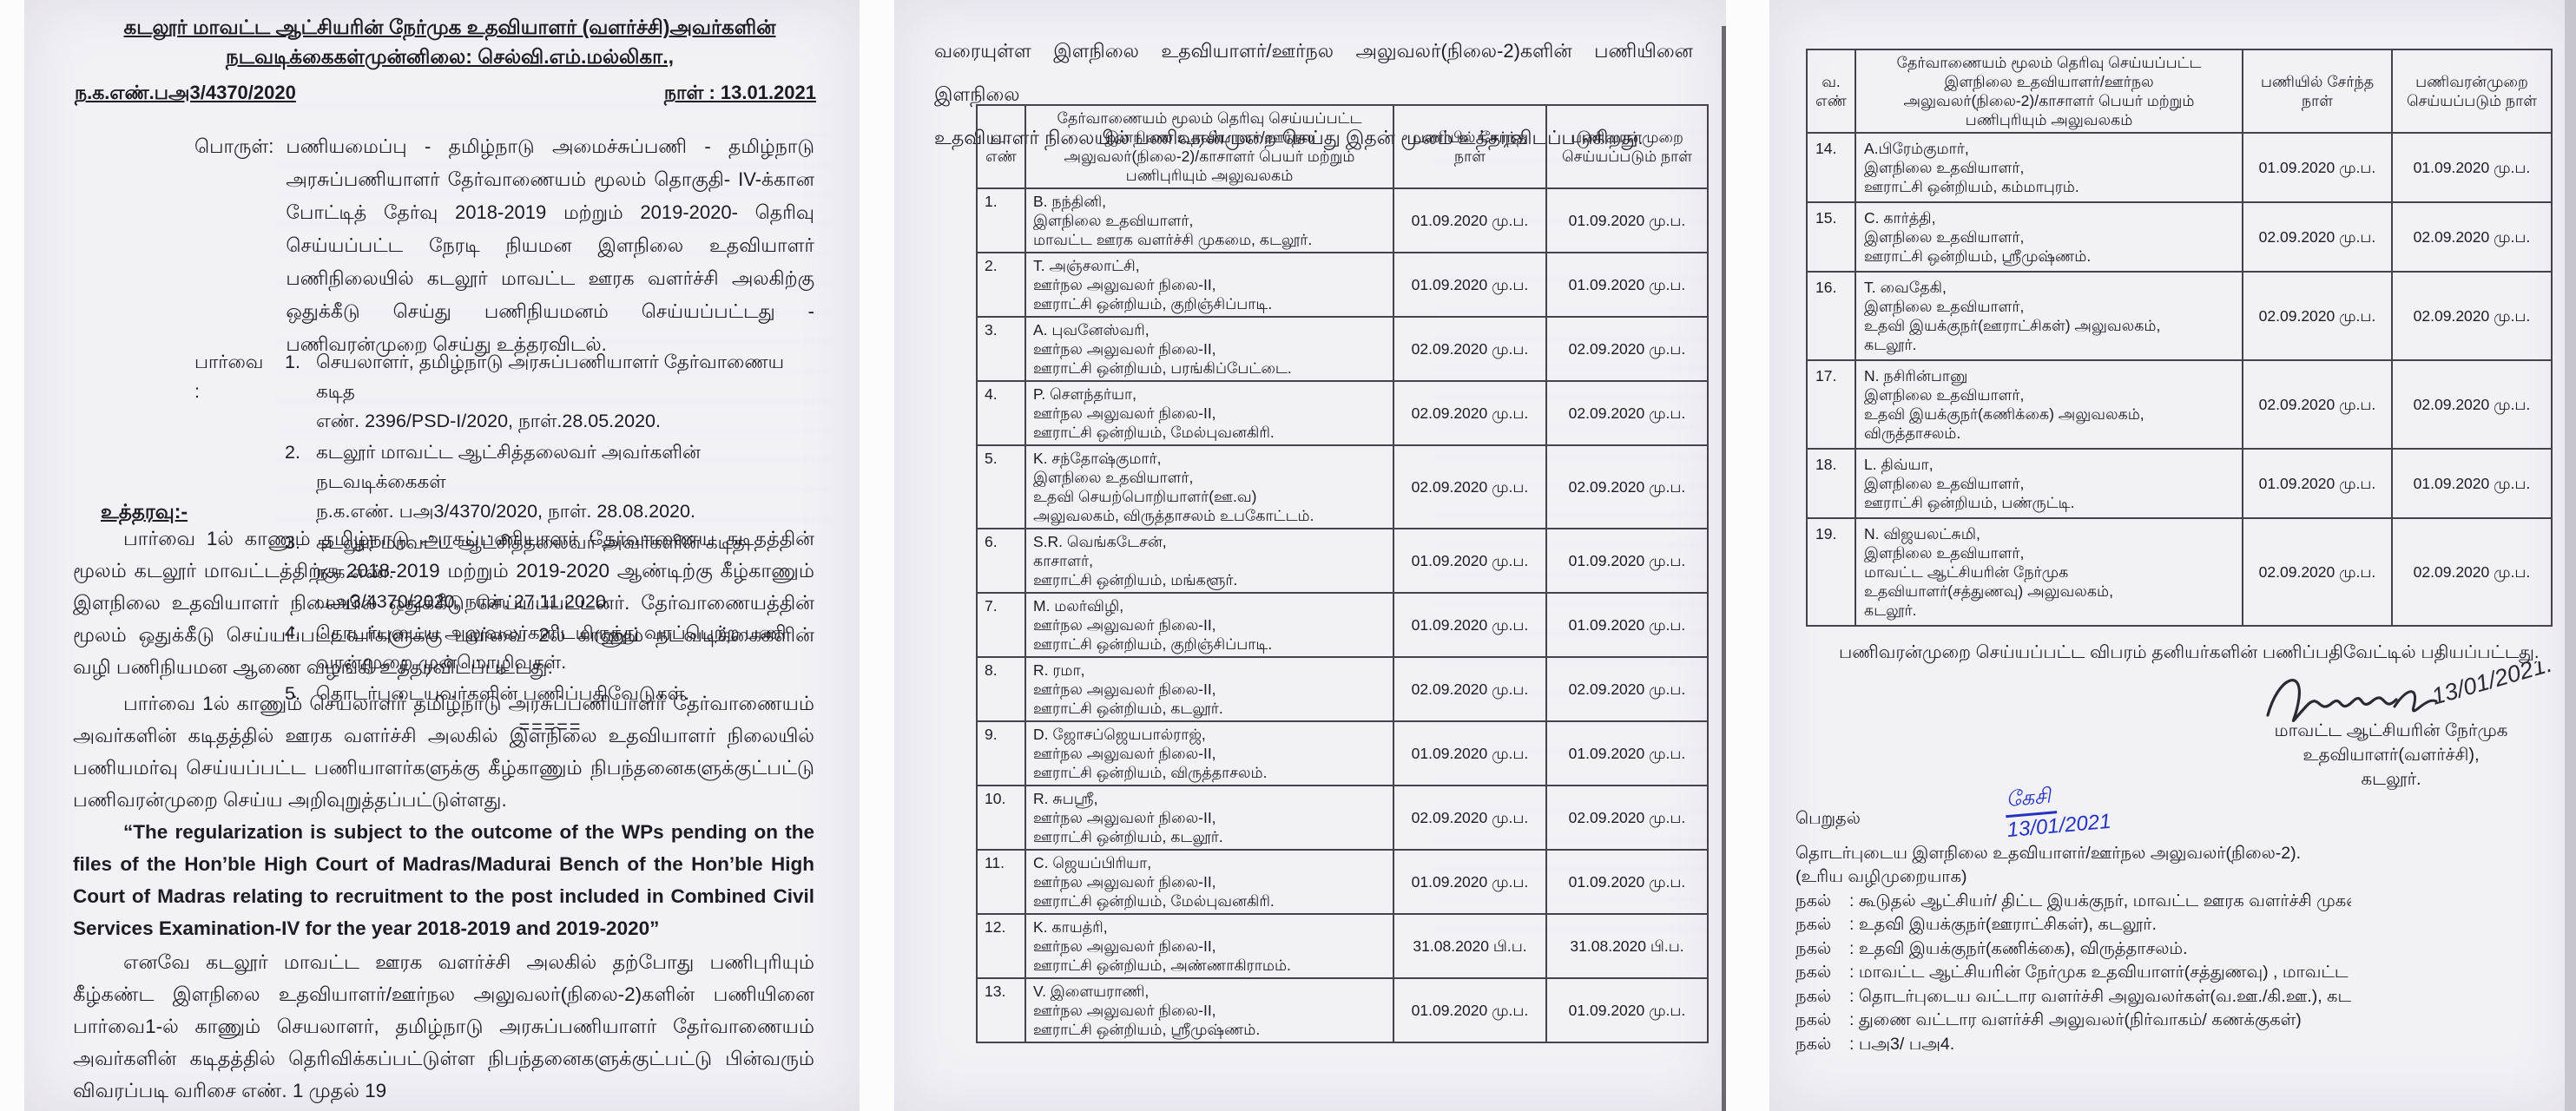 This screenshot has height=1111, width=2576. What do you see at coordinates (503, 693) in the screenshot?
I see `reference-item-text: தொடர்புடையவர்களின் பணிப்பதிவேடுகள்.` at bounding box center [503, 693].